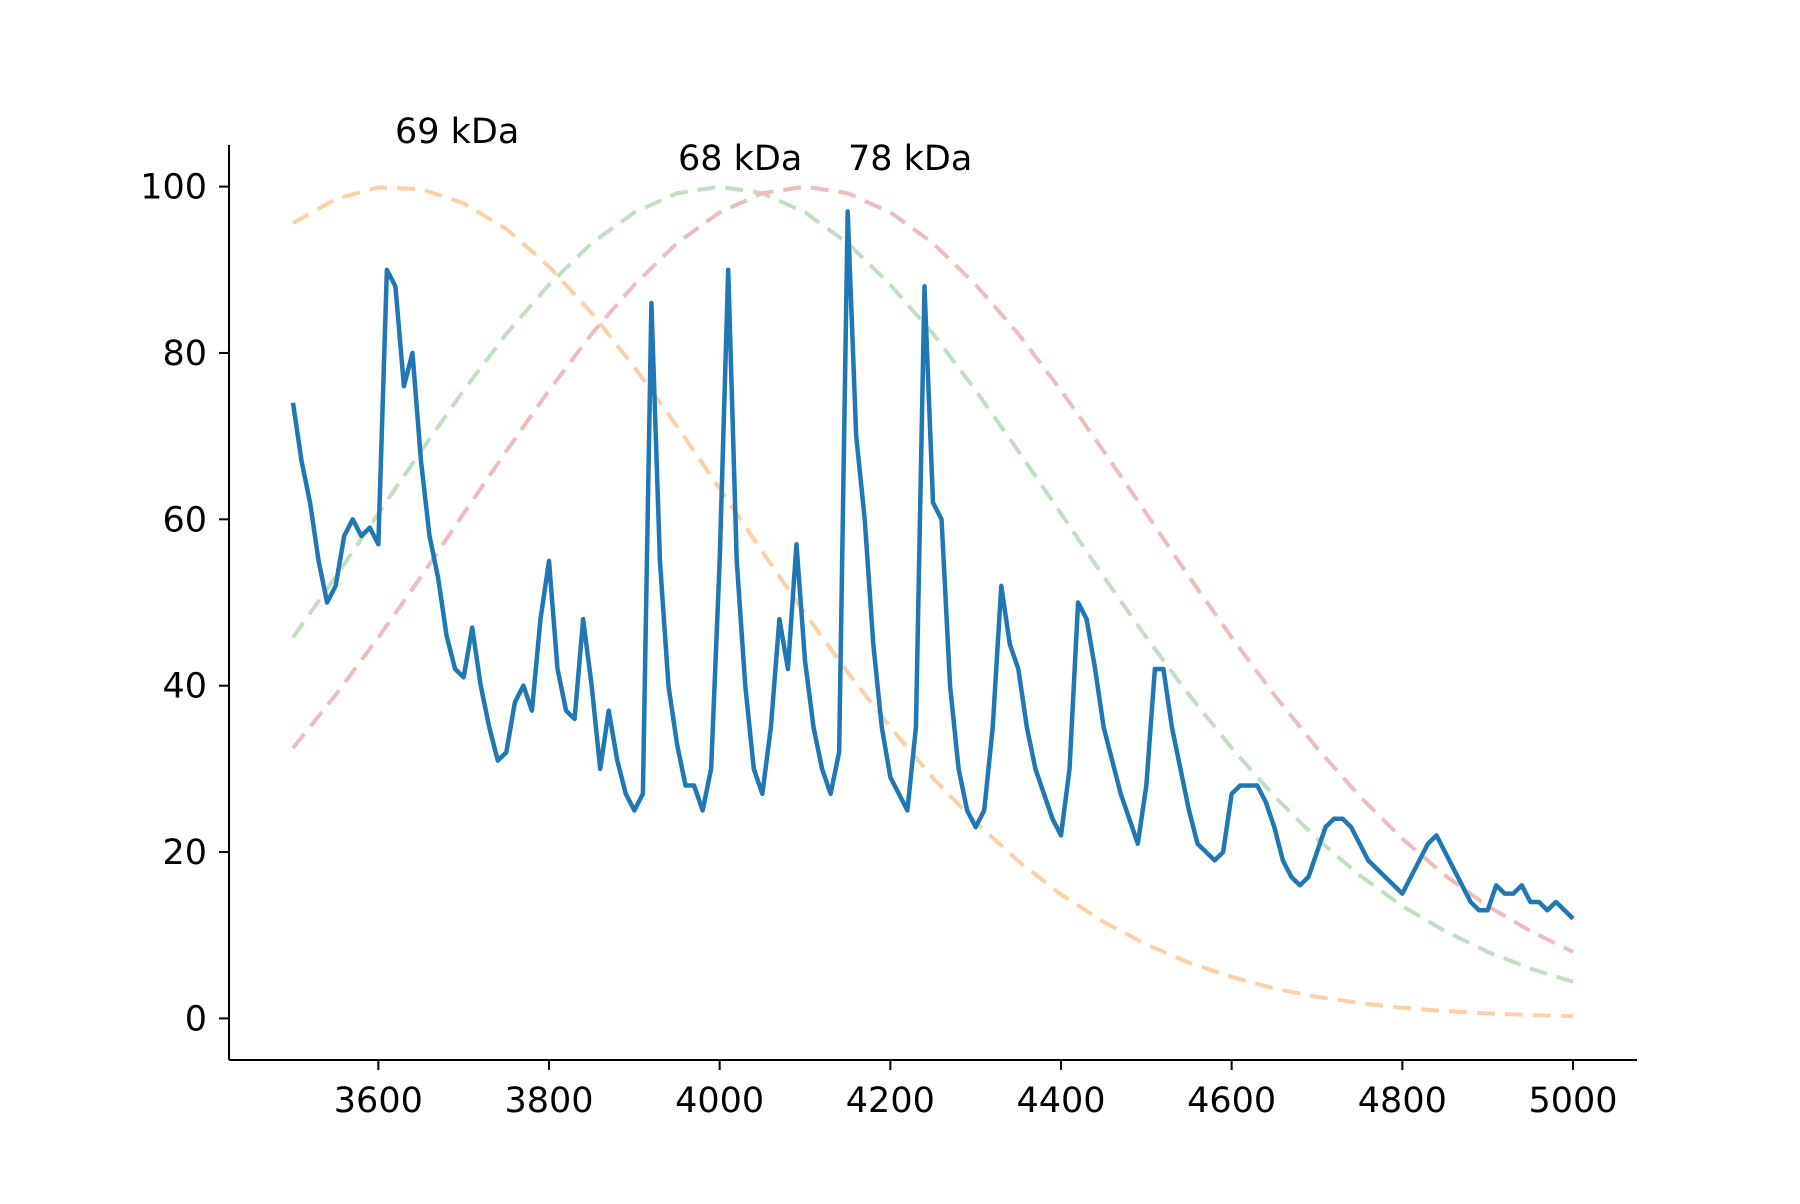  What do you see at coordinates (1572, 1101) in the screenshot?
I see `x-tick-label: 5000` at bounding box center [1572, 1101].